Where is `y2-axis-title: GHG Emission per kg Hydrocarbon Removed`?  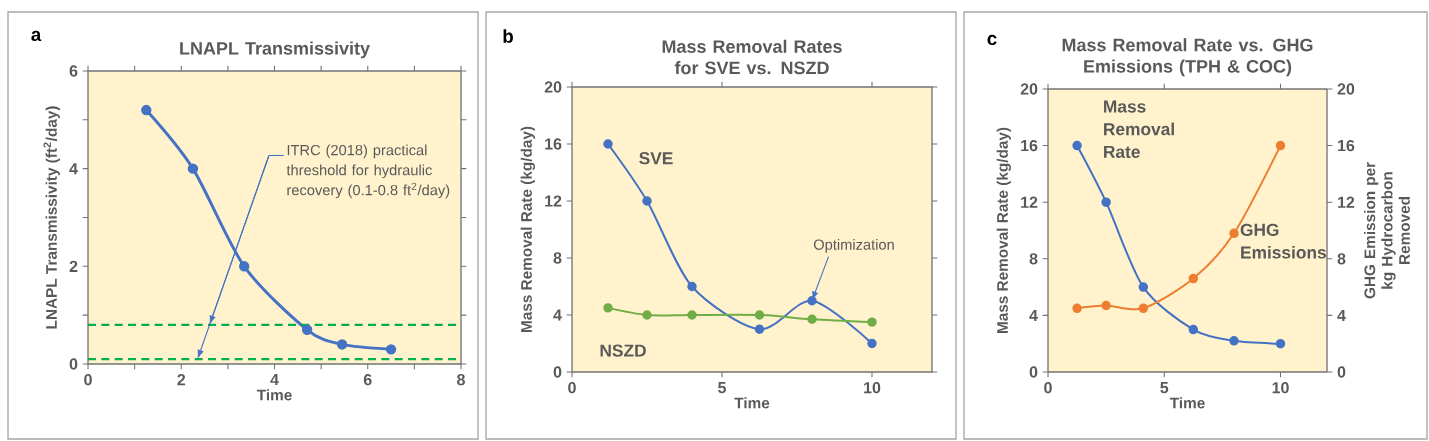
y2-axis-title: GHG Emission per kg Hydrocarbon Removed is located at coordinates (1387, 230).